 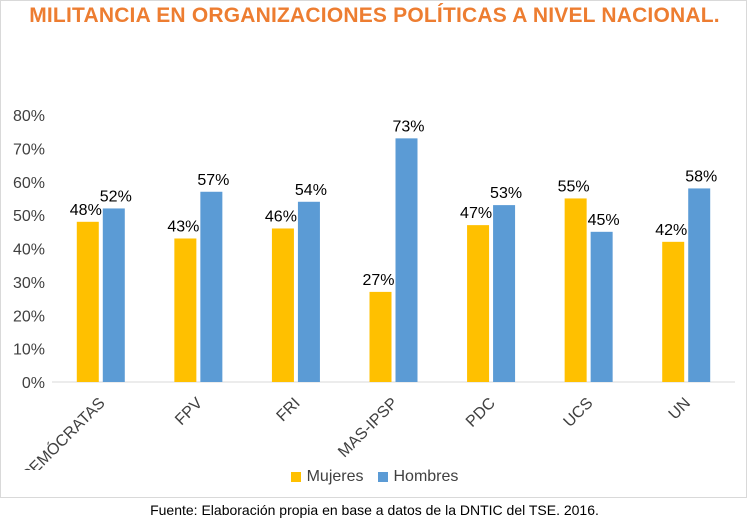 I want to click on x-tick-label: PDC, so click(x=481, y=413).